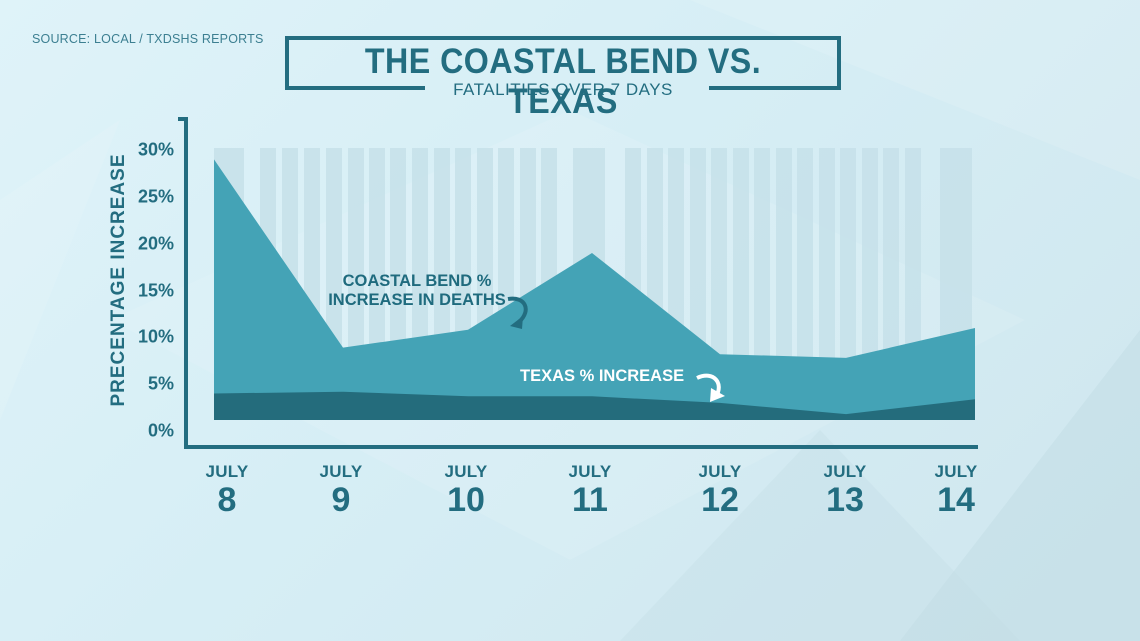 Image resolution: width=1140 pixels, height=641 pixels. What do you see at coordinates (710, 387) in the screenshot?
I see `texas-arrow-icon` at bounding box center [710, 387].